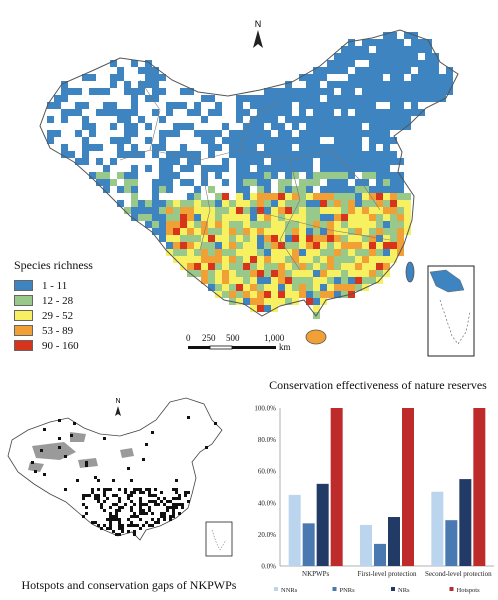 The width and height of the screenshot is (498, 600). What do you see at coordinates (241, 344) in the screenshot?
I see `scale-bar: 0 250 500 1,000 km` at bounding box center [241, 344].